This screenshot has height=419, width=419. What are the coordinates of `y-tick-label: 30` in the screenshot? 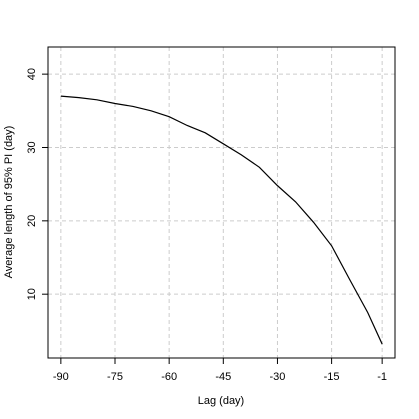 It's located at (32, 147).